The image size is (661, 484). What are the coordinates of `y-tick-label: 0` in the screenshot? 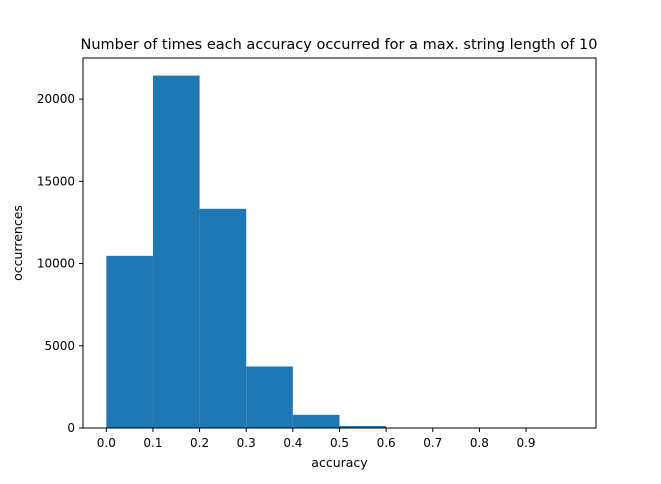 It's located at (71, 428).